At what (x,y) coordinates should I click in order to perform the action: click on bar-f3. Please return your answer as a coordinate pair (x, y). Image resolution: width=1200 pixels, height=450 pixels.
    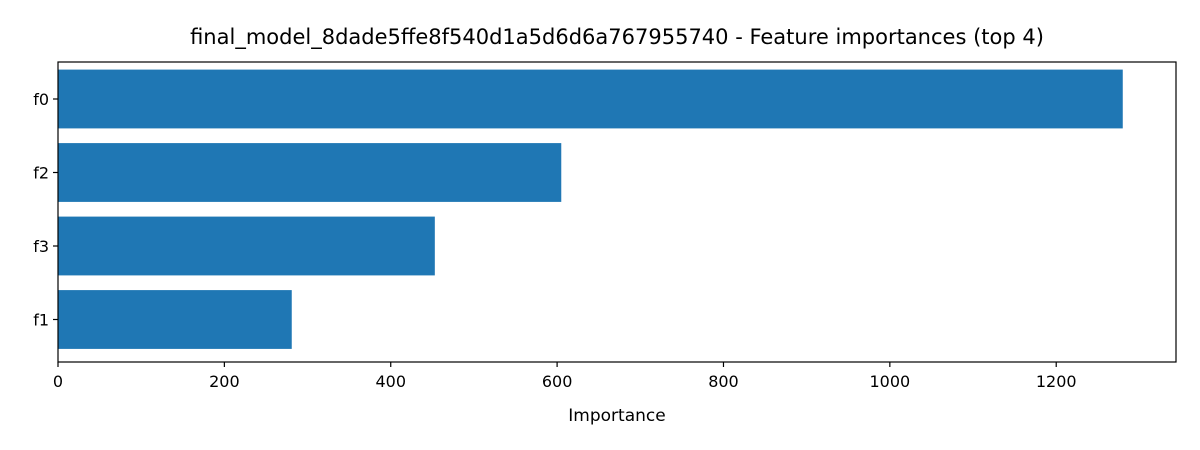
    Looking at the image, I should click on (246, 246).